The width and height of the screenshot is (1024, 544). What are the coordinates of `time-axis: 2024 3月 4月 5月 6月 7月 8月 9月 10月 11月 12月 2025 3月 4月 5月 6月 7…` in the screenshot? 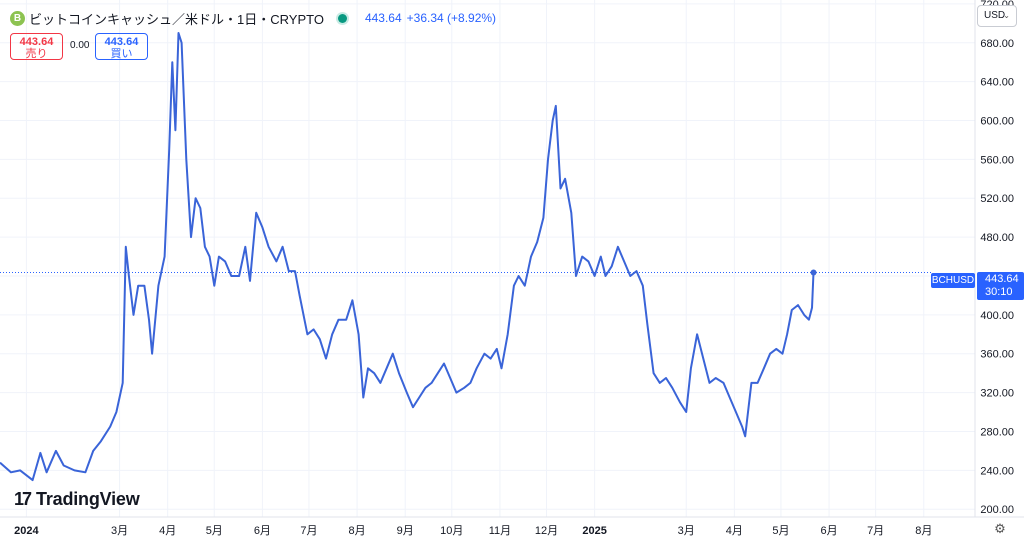 It's located at (473, 531).